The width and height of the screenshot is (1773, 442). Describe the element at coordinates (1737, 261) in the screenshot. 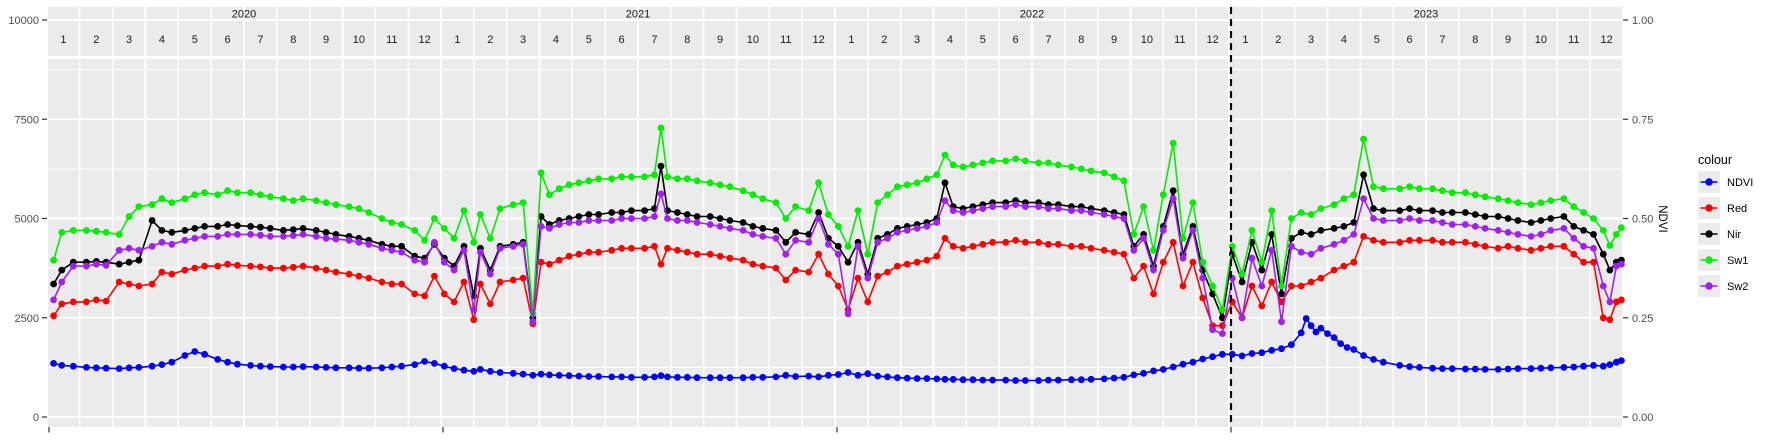

I see `legend-item-label: Sw1` at that location.